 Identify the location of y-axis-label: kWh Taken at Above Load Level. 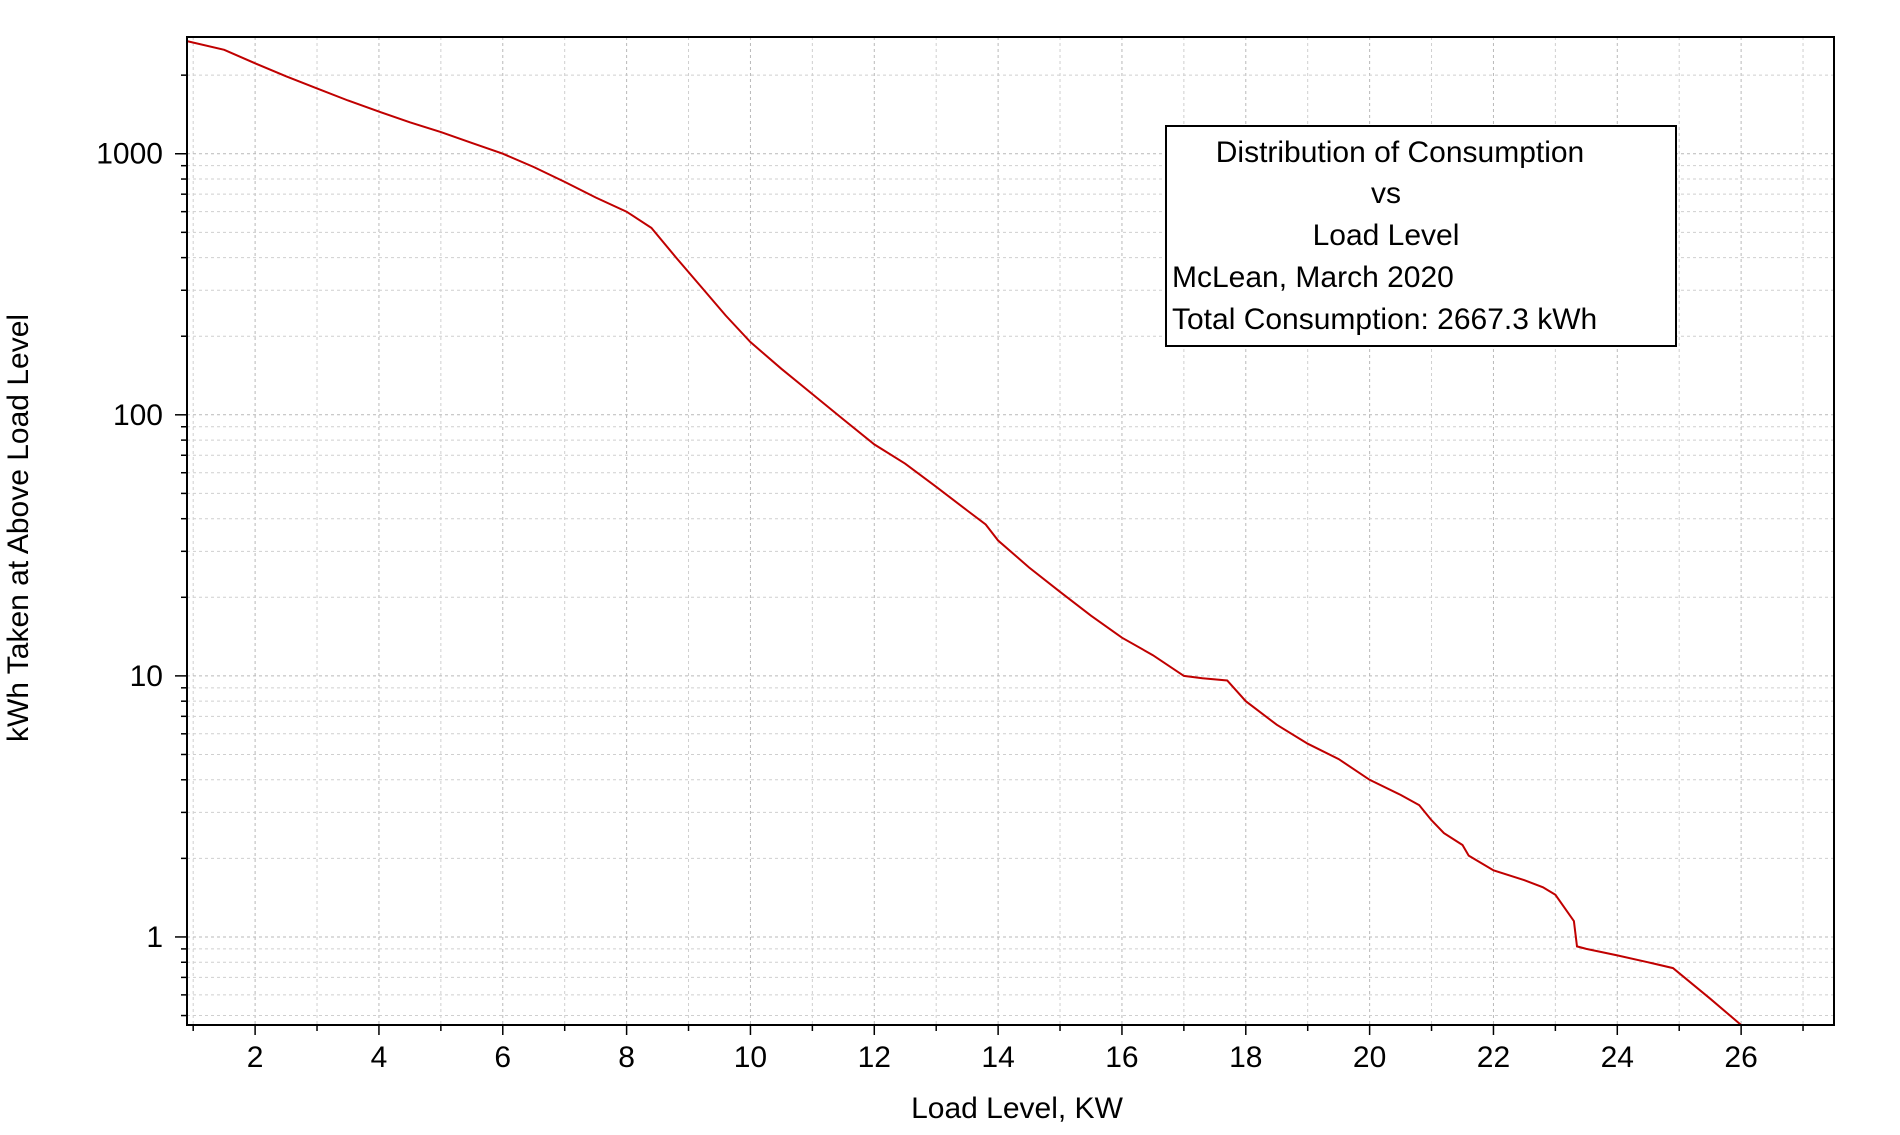
(18, 528).